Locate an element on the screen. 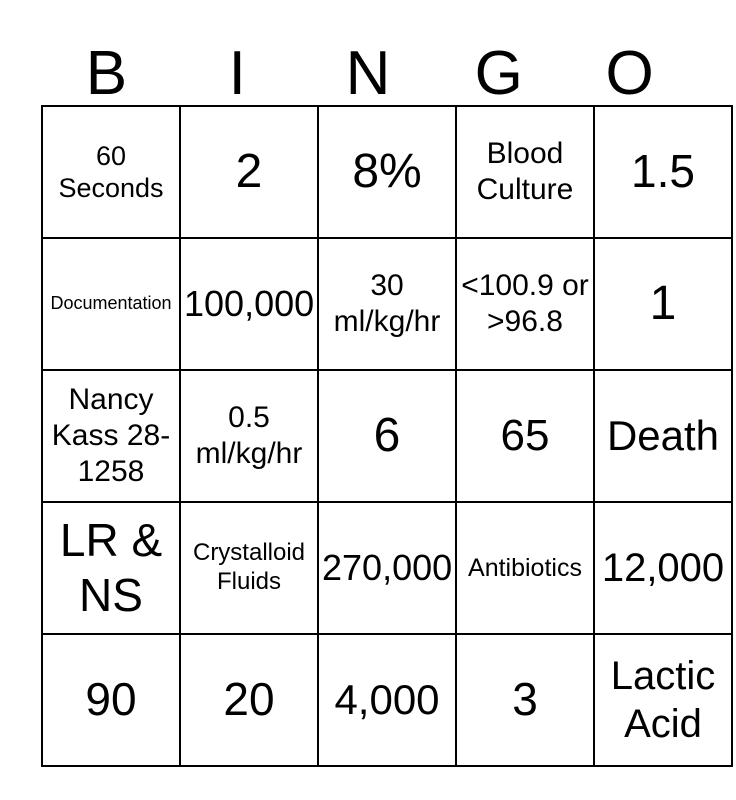  bingo-cell-r1c3: 8% is located at coordinates (387, 172).